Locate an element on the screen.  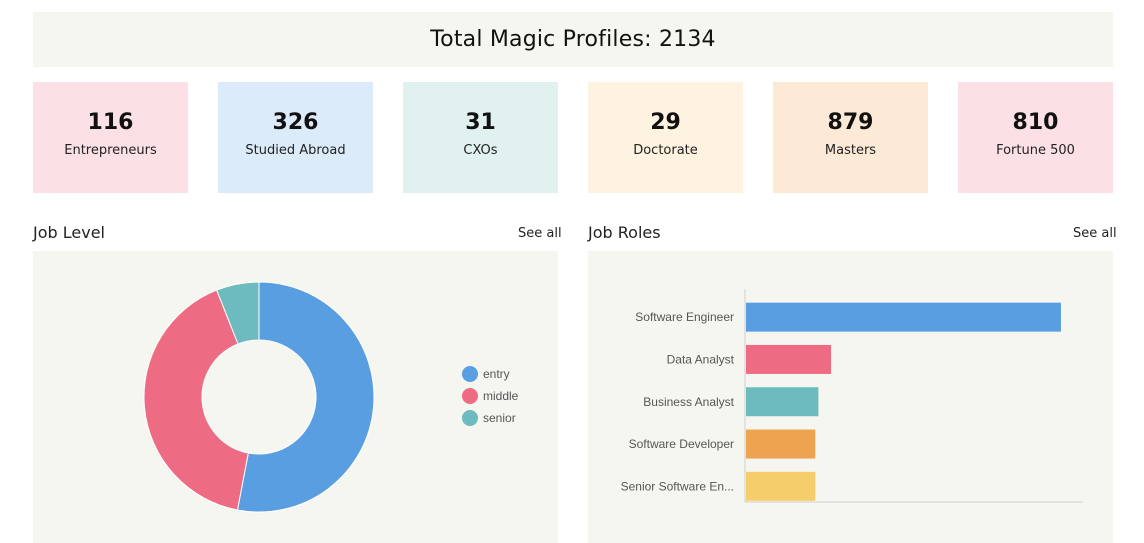
stat-label: CXOs is located at coordinates (480, 150).